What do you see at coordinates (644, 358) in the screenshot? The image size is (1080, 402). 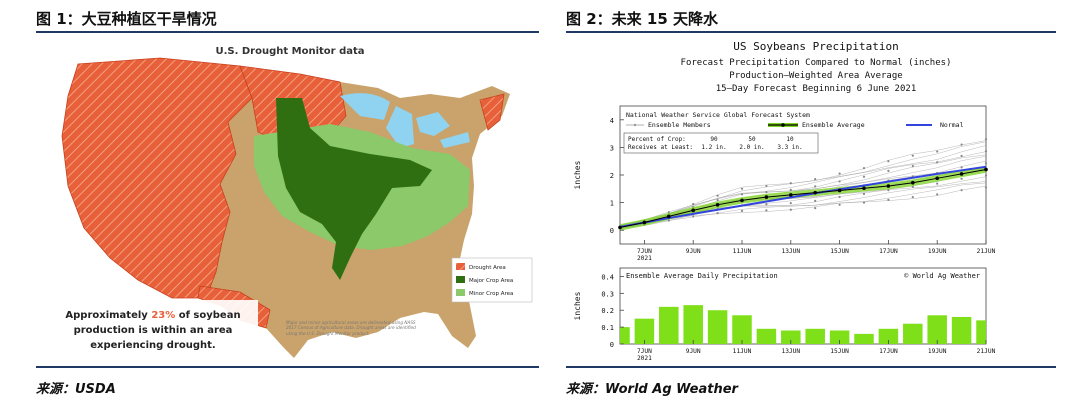 I see `bottom-year-label: 2021` at bounding box center [644, 358].